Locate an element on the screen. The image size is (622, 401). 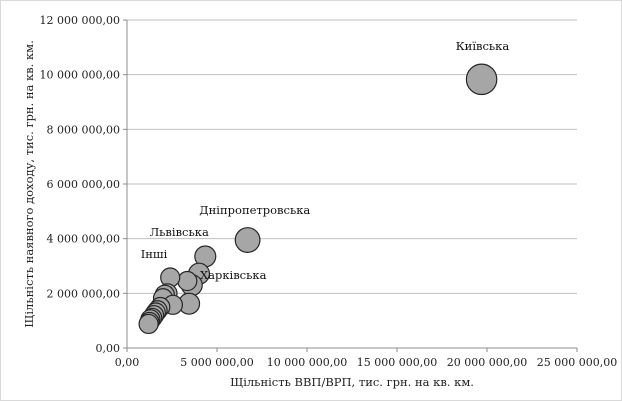
x-tick-label: 15 000 000,00 is located at coordinates (397, 362).